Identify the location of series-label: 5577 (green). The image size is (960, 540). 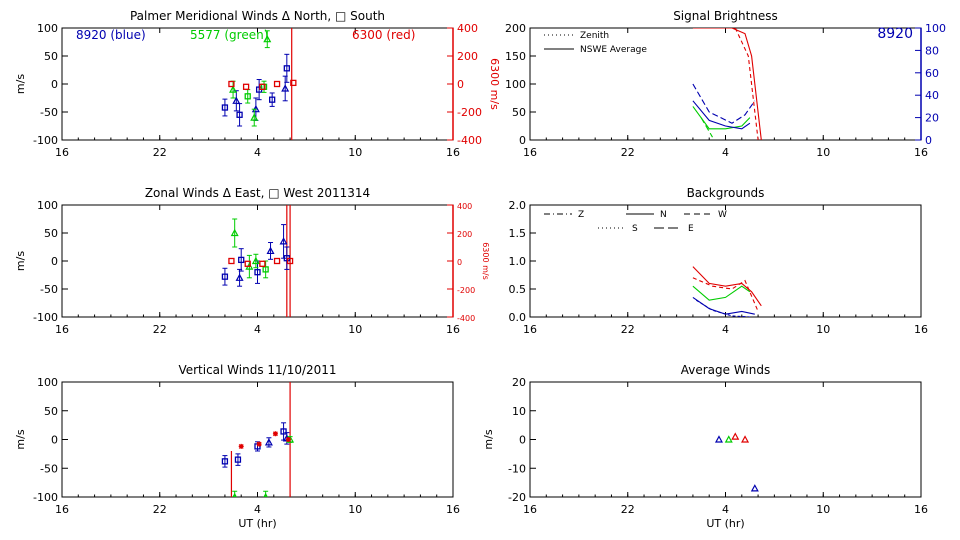
(229, 35).